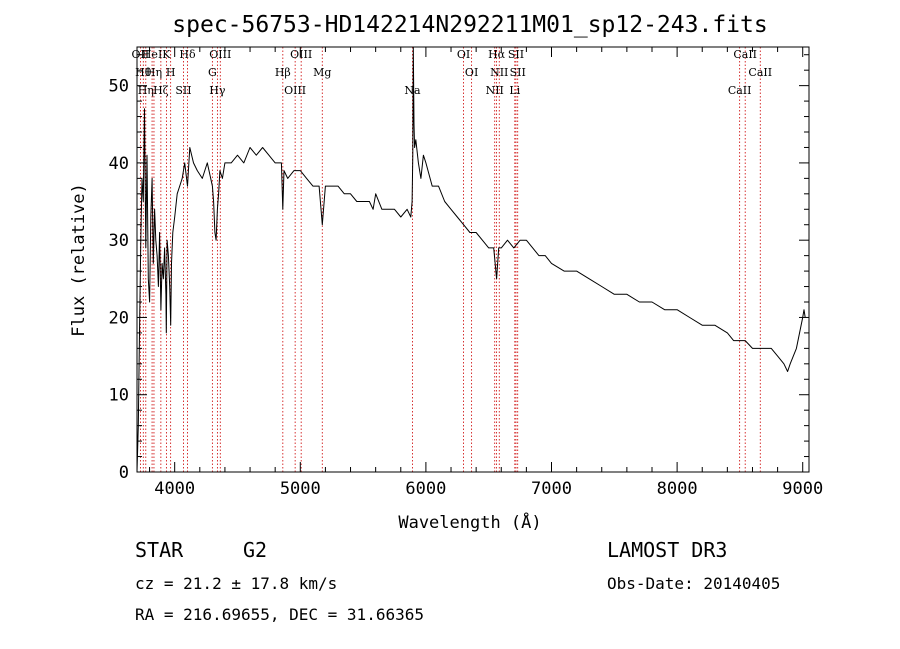 The image size is (900, 649). What do you see at coordinates (693, 583) in the screenshot?
I see `observation-date: Obs-Date: 20140405` at bounding box center [693, 583].